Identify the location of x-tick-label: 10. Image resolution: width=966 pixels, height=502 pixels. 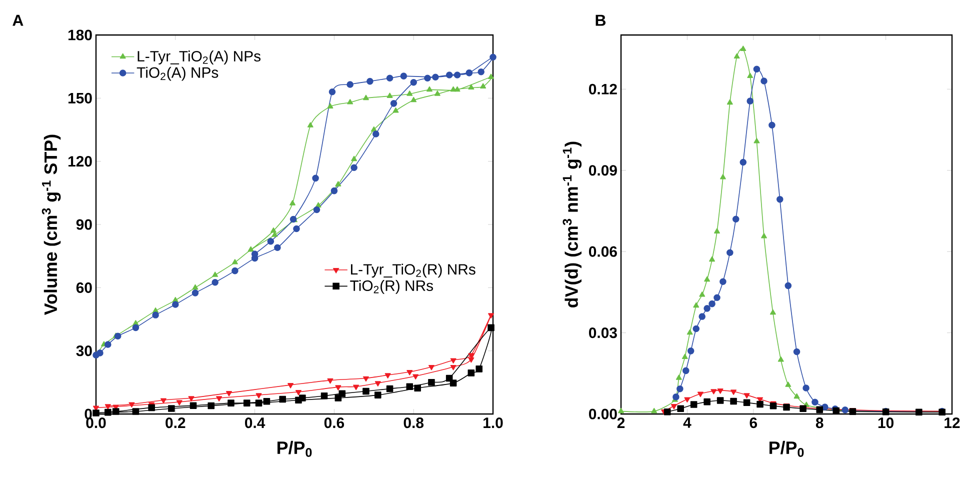
(886, 423).